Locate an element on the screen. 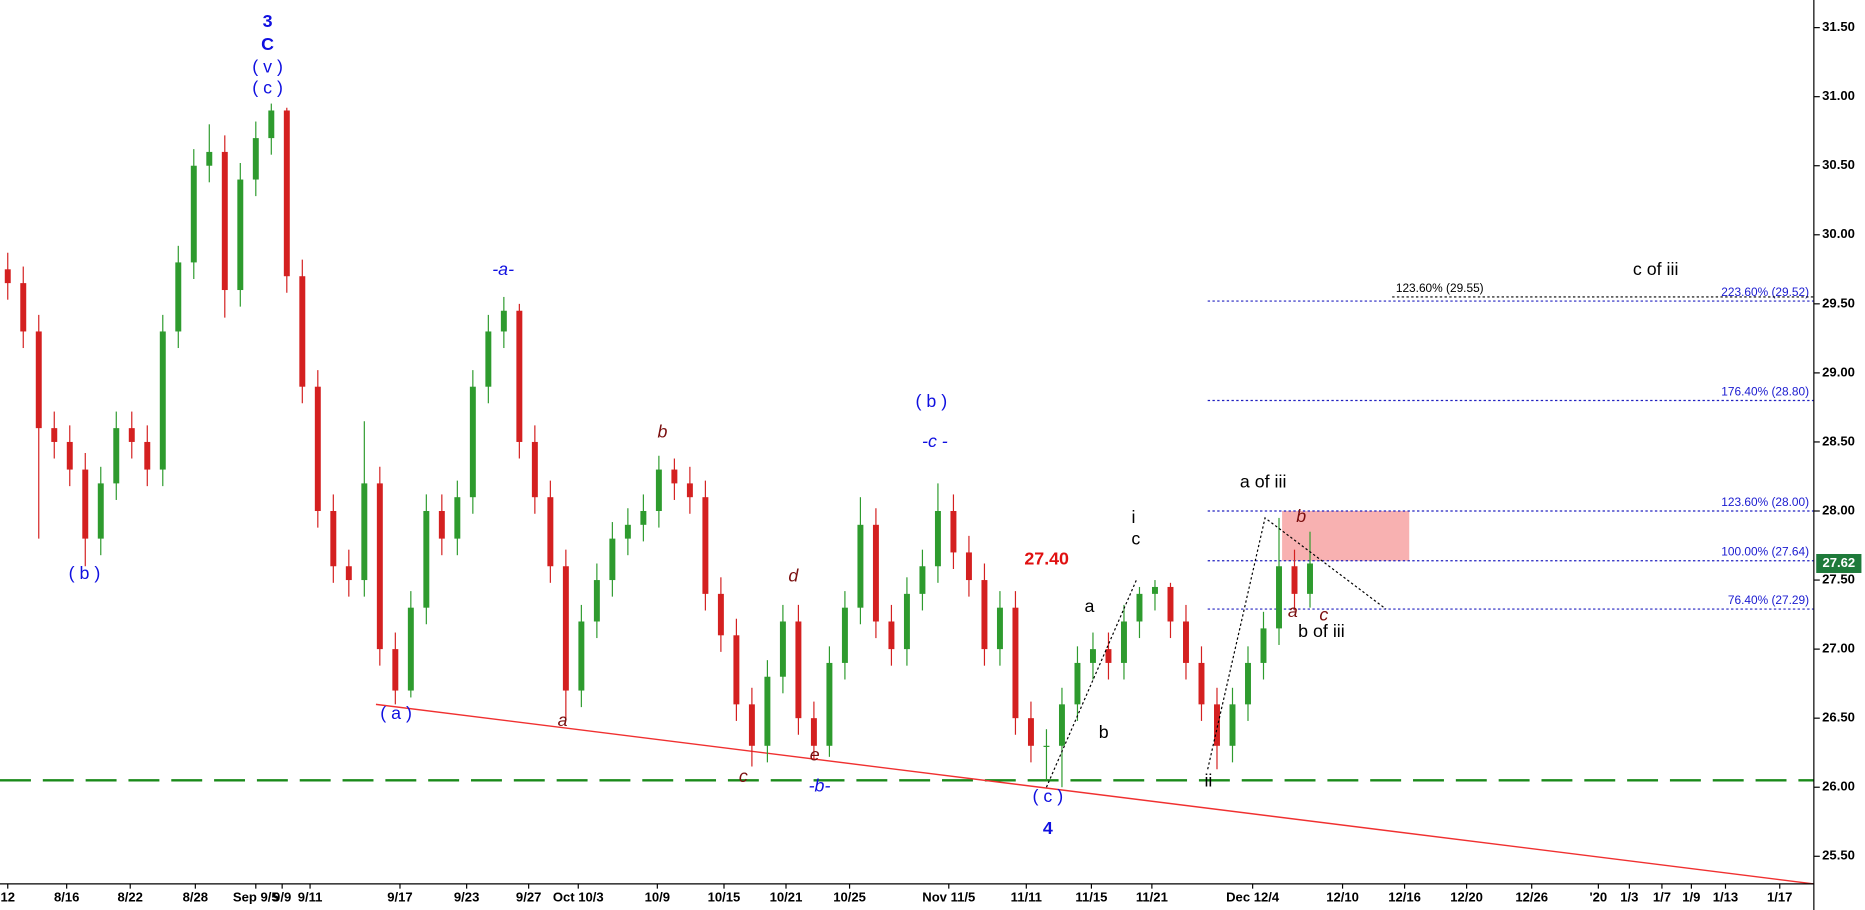 This screenshot has height=910, width=1865. x-tick-label: 10/9 is located at coordinates (657, 897).